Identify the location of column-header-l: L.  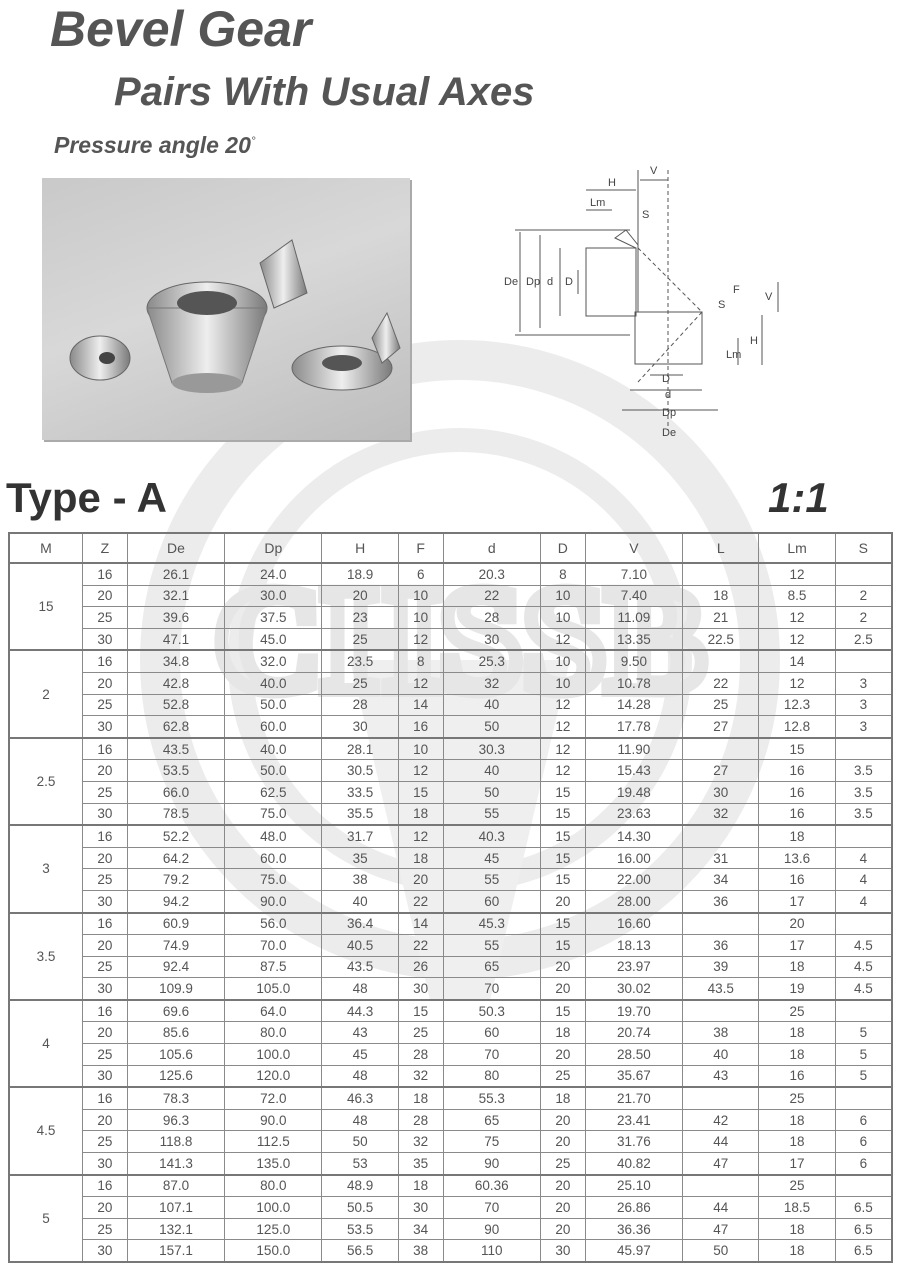
(721, 548).